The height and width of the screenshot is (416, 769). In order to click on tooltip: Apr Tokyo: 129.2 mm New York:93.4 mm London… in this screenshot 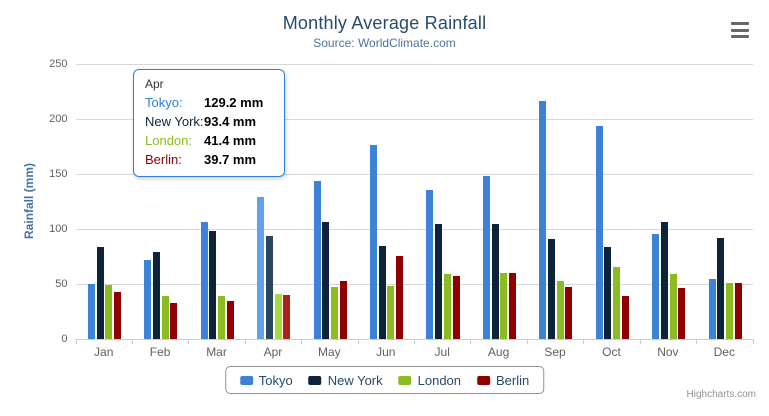, I will do `click(209, 123)`.